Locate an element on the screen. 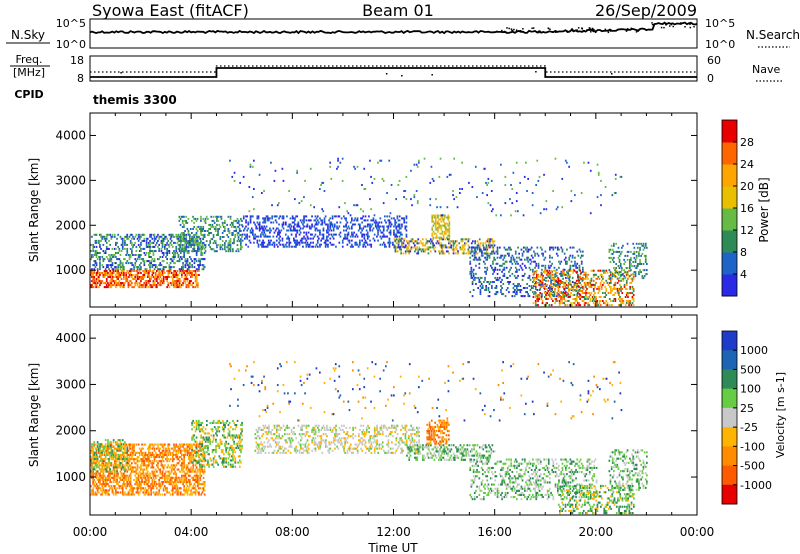 The height and width of the screenshot is (554, 800). noise-search-point is located at coordinates (592, 28).